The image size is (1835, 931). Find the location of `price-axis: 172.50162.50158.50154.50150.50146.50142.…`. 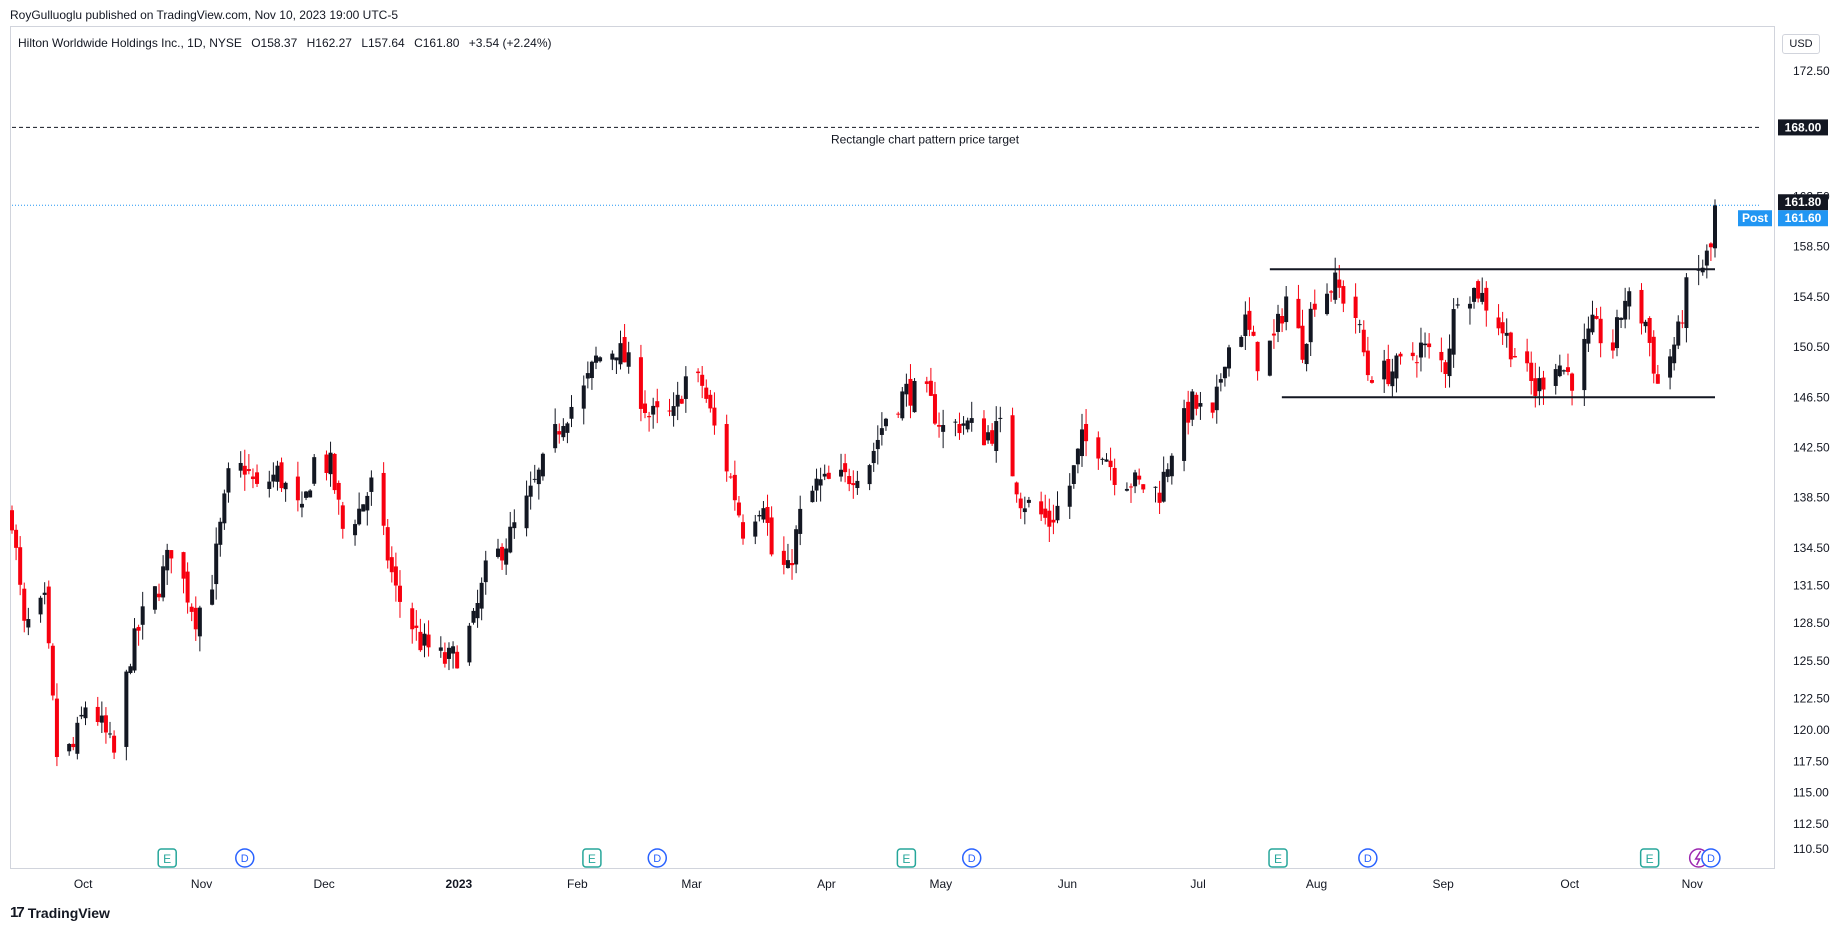

price-axis: 172.50162.50158.50154.50150.50146.50142.… is located at coordinates (1784, 460).